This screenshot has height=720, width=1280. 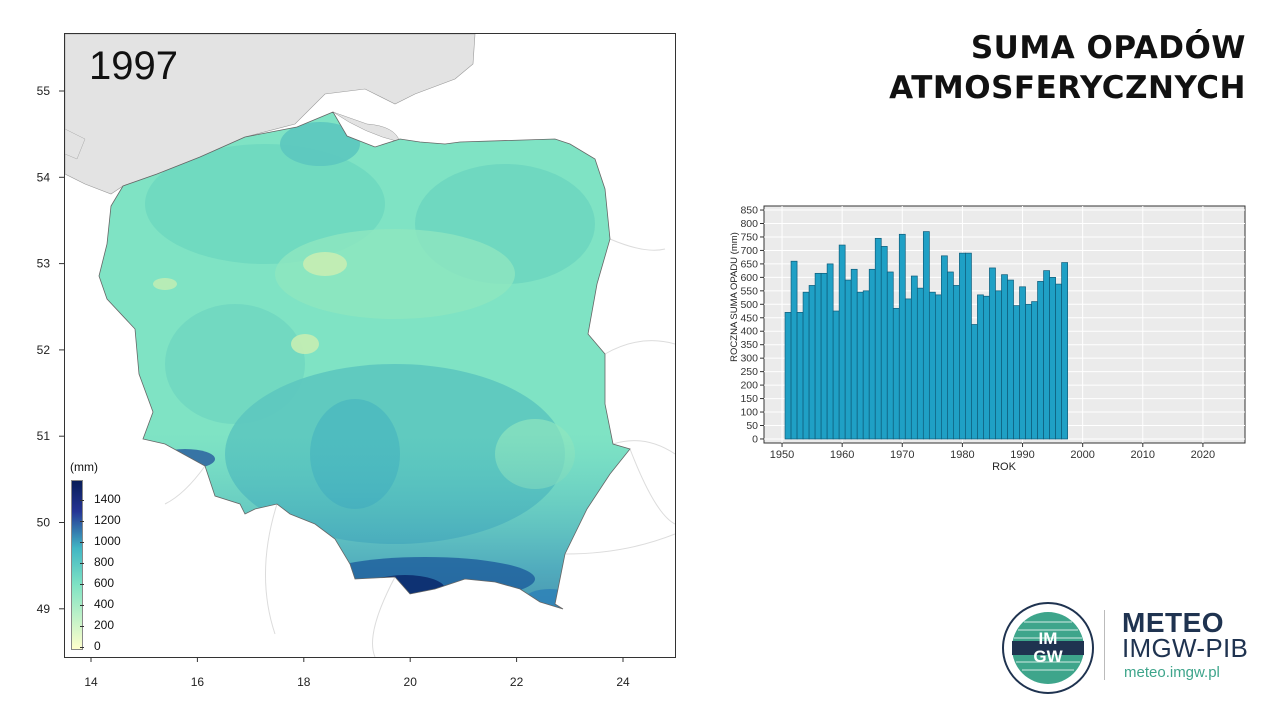 I want to click on lat-tick-label: 55, so click(x=44, y=91).